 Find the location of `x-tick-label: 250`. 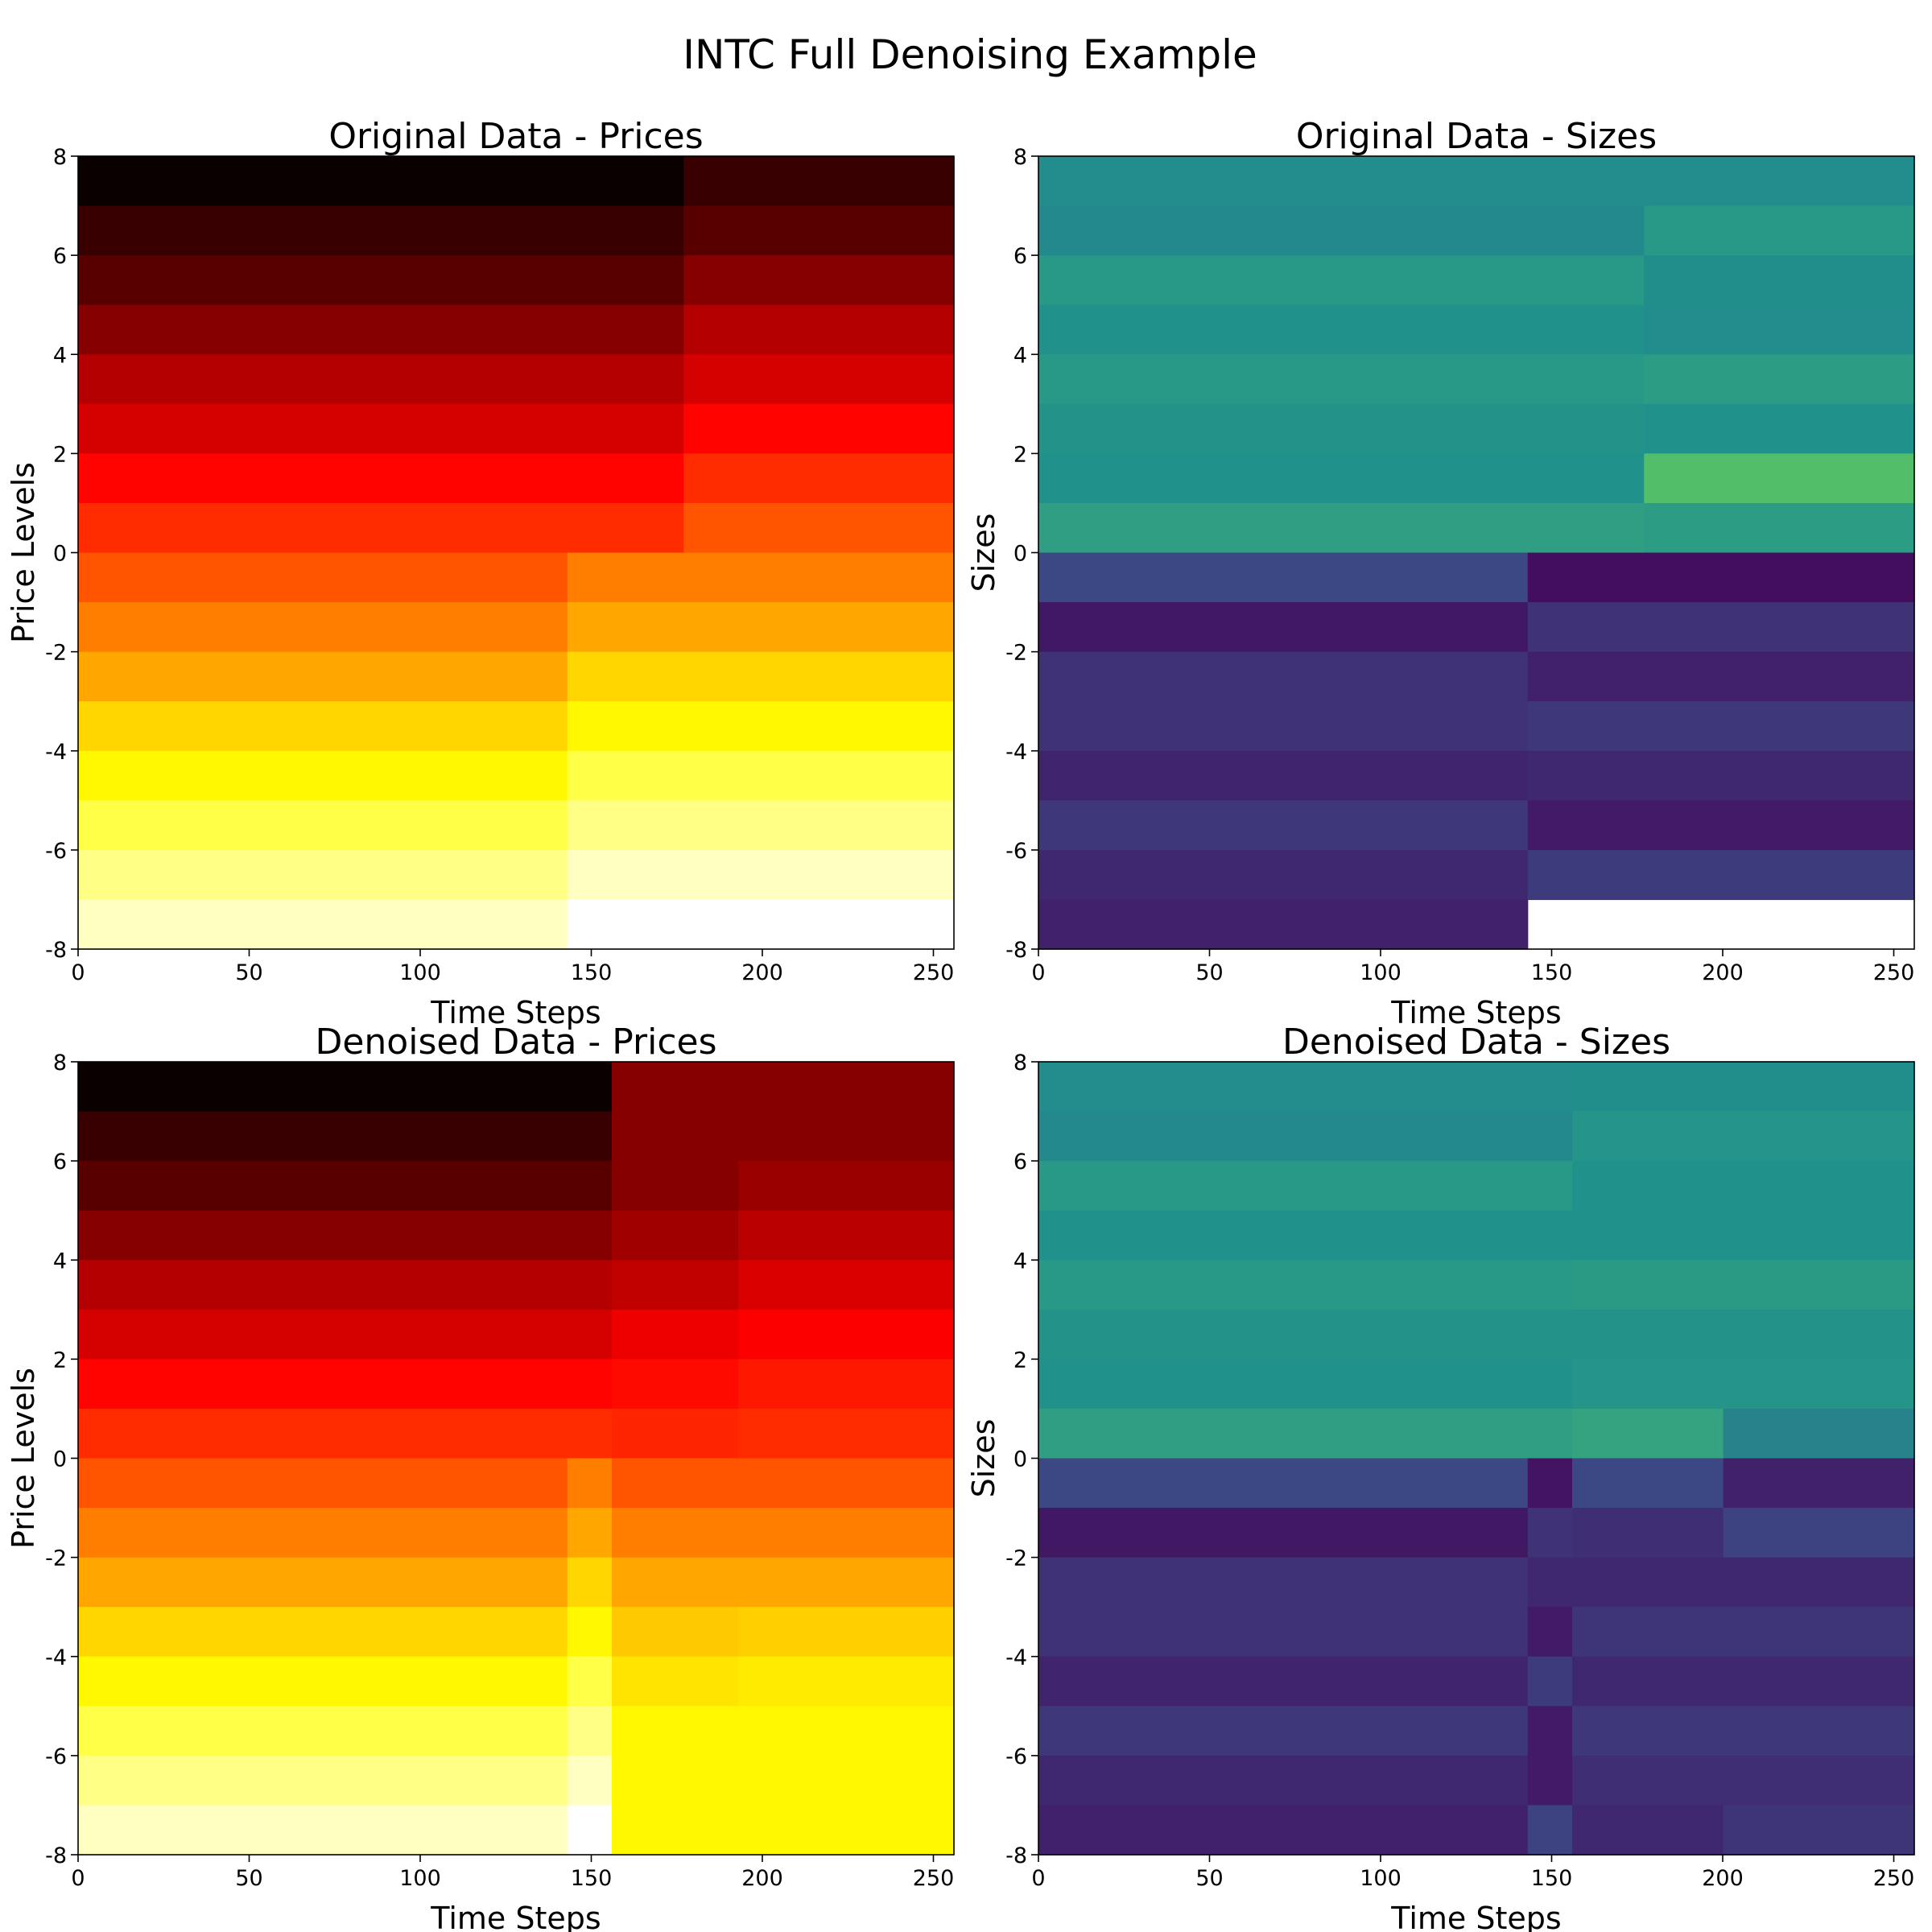

x-tick-label: 250 is located at coordinates (1894, 1878).